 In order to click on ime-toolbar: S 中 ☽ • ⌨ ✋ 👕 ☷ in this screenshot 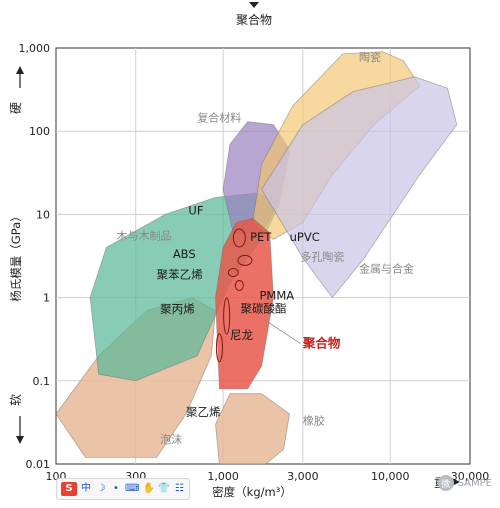, I will do `click(123, 489)`.